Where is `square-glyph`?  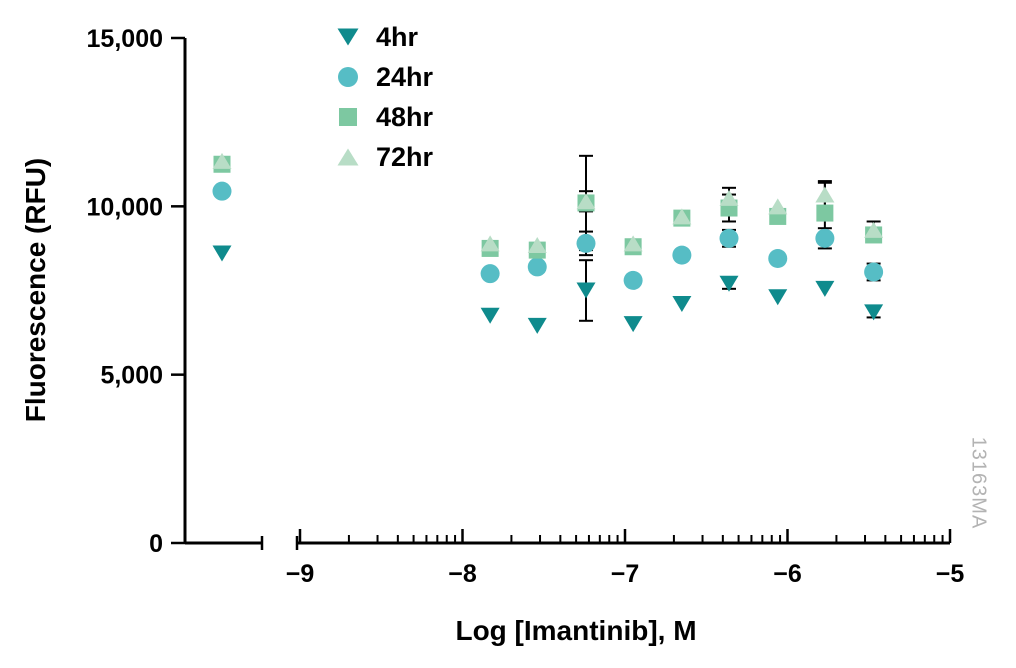 square-glyph is located at coordinates (348, 117).